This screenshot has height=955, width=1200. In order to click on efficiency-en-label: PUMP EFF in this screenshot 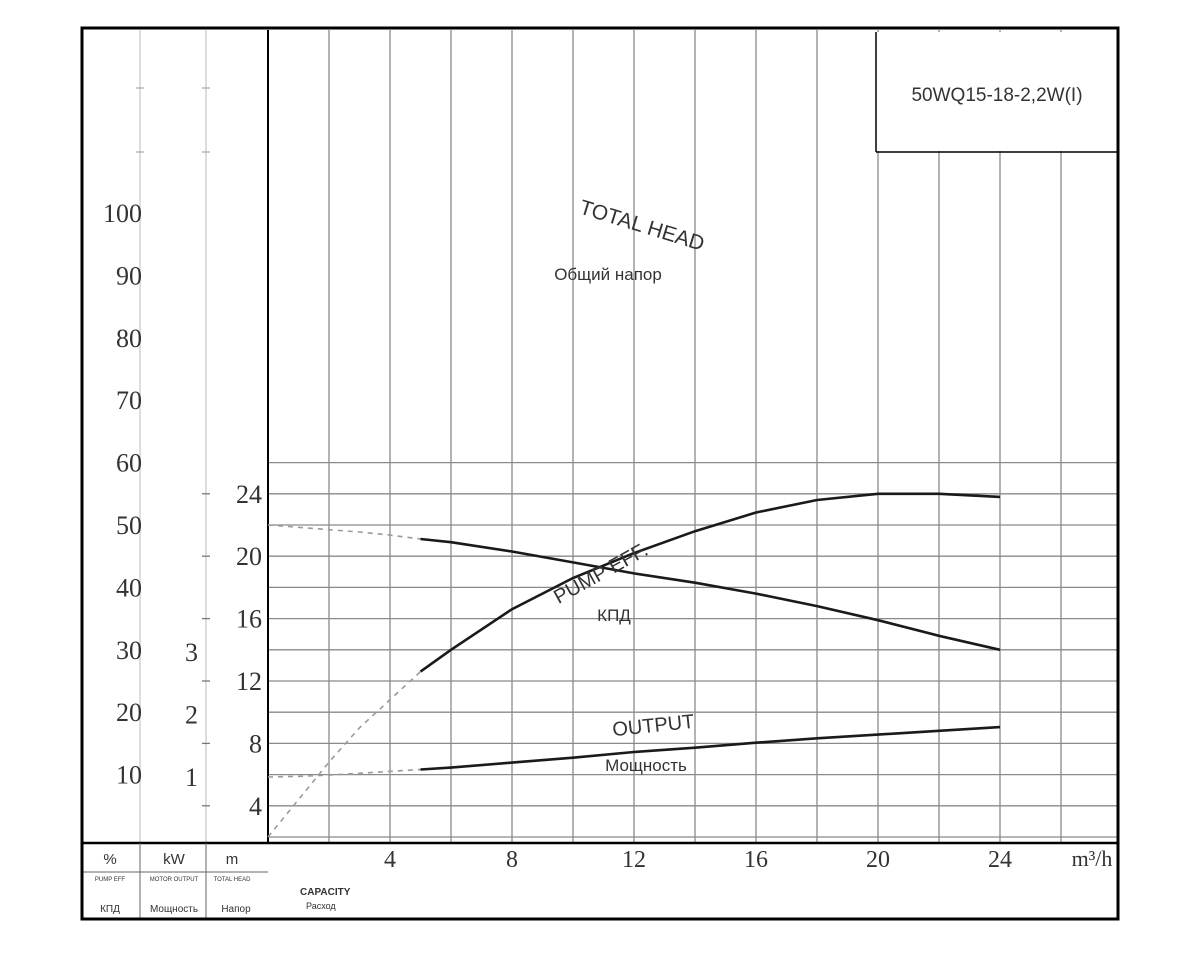, I will do `click(110, 880)`.